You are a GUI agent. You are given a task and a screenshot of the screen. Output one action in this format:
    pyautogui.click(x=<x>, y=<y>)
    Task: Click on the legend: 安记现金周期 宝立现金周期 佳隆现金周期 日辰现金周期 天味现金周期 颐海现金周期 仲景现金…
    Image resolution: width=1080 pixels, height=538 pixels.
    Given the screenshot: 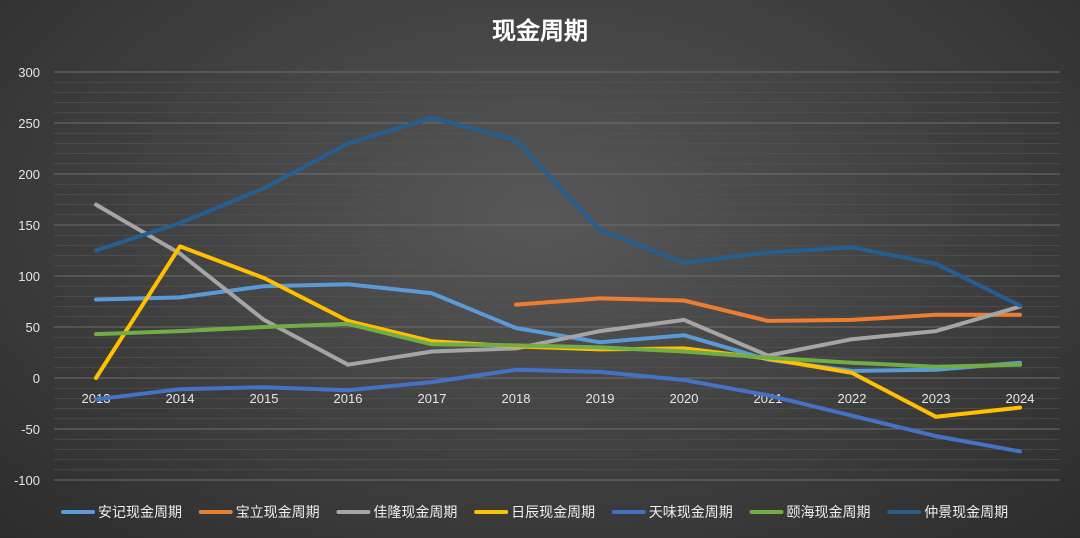 What is the action you would take?
    pyautogui.click(x=534, y=513)
    